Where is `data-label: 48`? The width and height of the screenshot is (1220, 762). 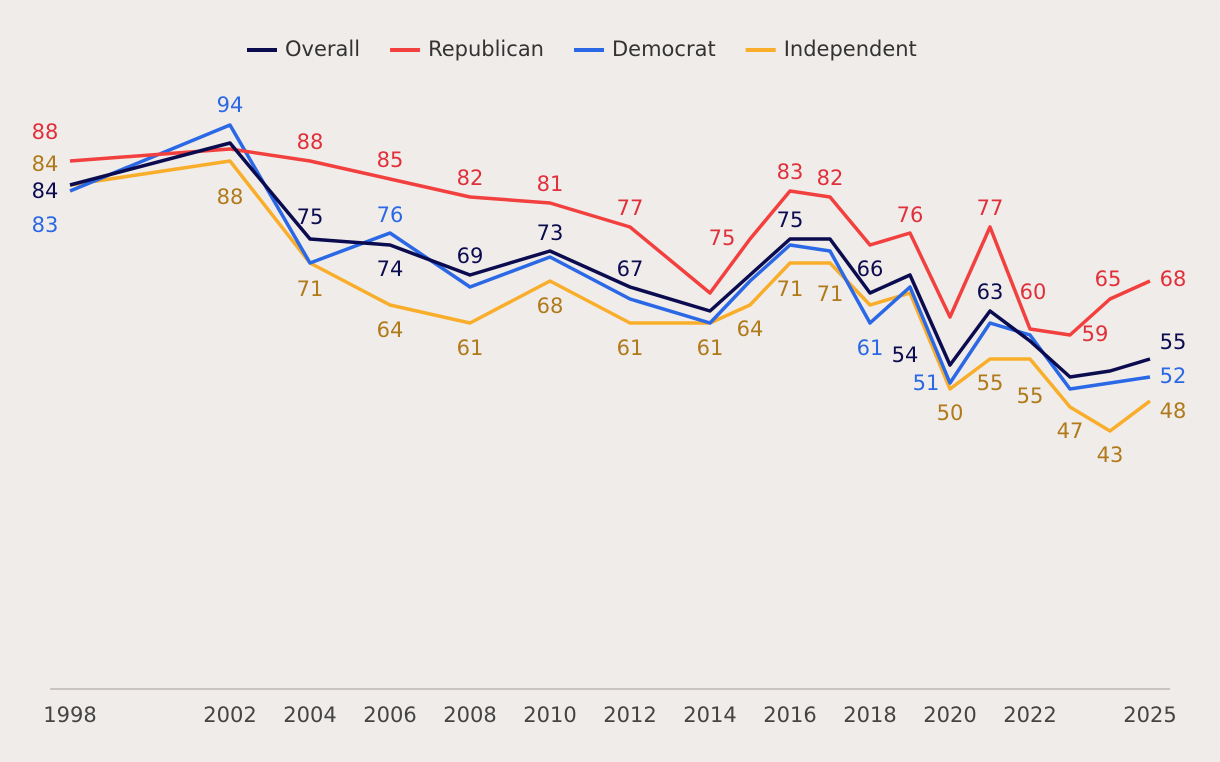 data-label: 48 is located at coordinates (1173, 411).